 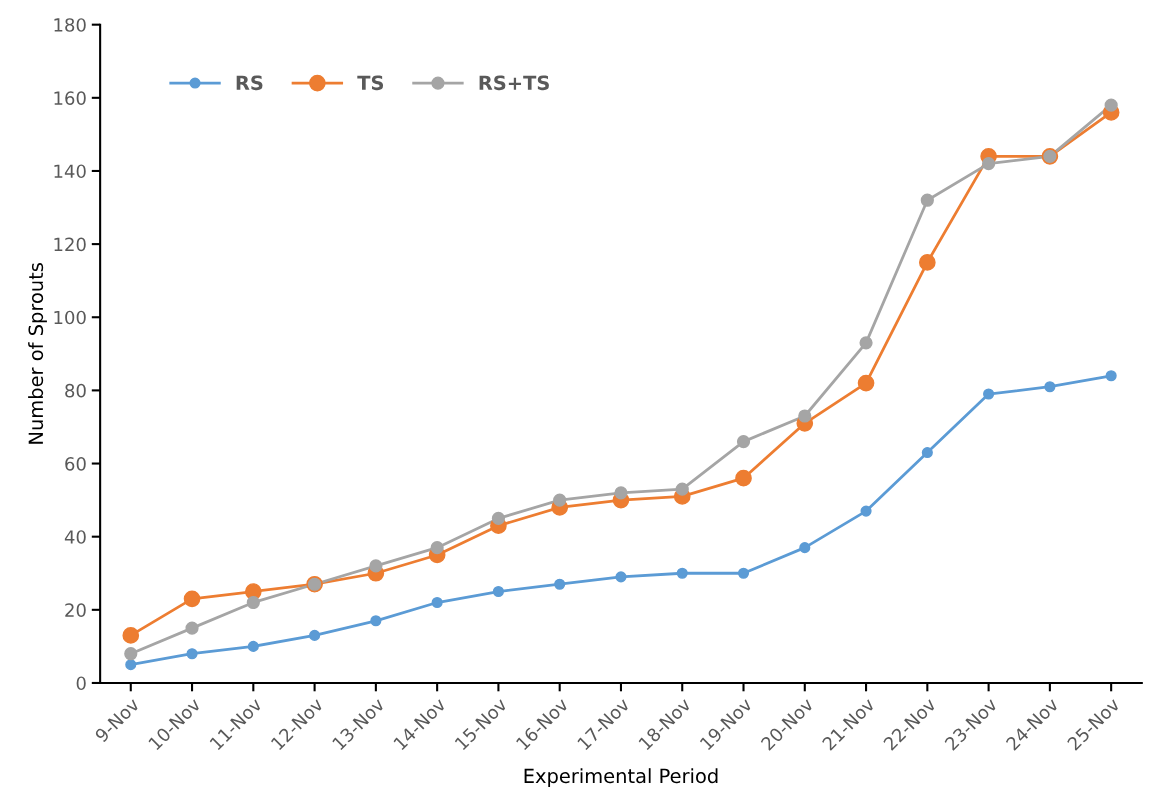 I want to click on y-tick-label: 120, so click(x=70, y=244).